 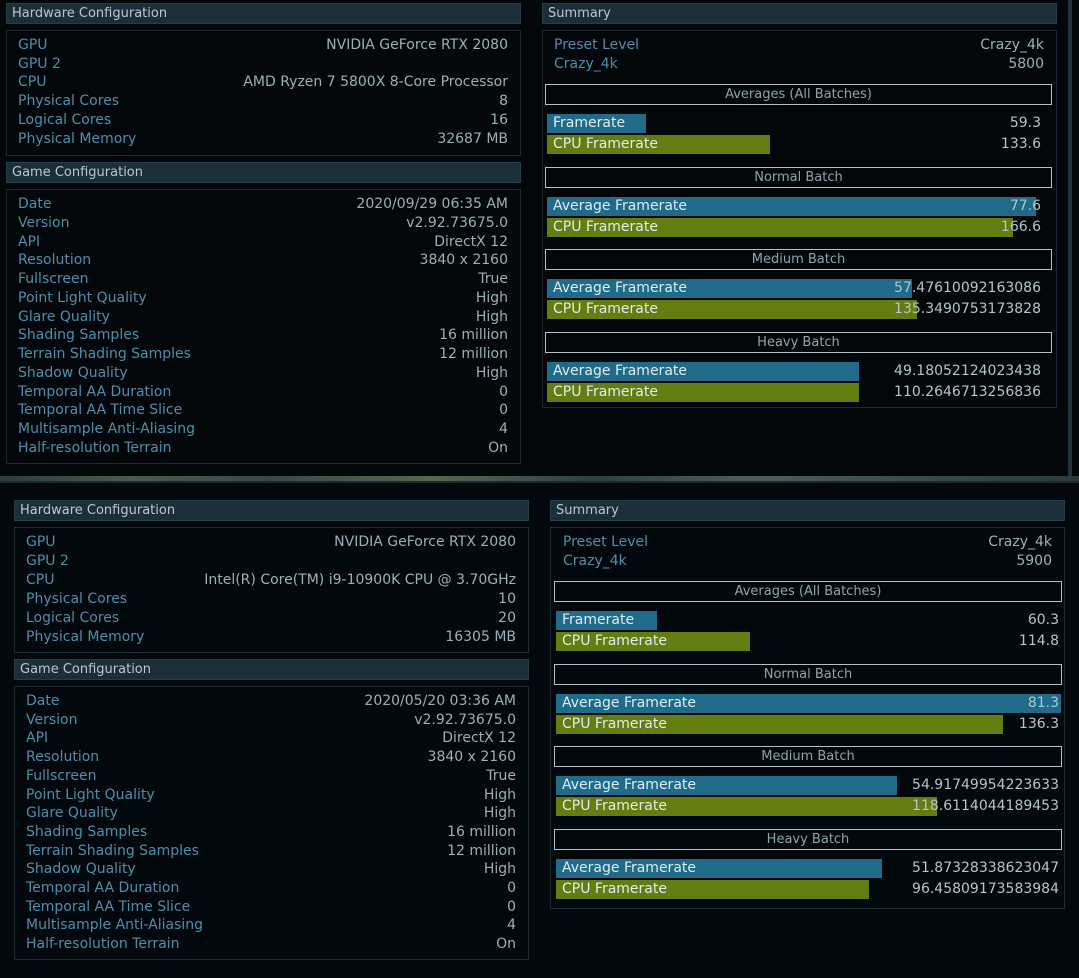 I want to click on config-value: True, so click(x=493, y=279).